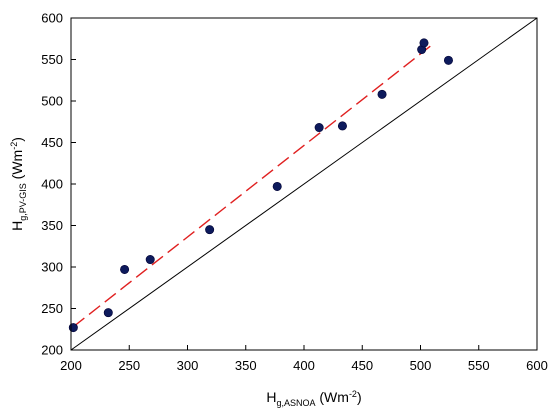 The image size is (550, 419). I want to click on y-tick-label: 350, so click(52, 225).